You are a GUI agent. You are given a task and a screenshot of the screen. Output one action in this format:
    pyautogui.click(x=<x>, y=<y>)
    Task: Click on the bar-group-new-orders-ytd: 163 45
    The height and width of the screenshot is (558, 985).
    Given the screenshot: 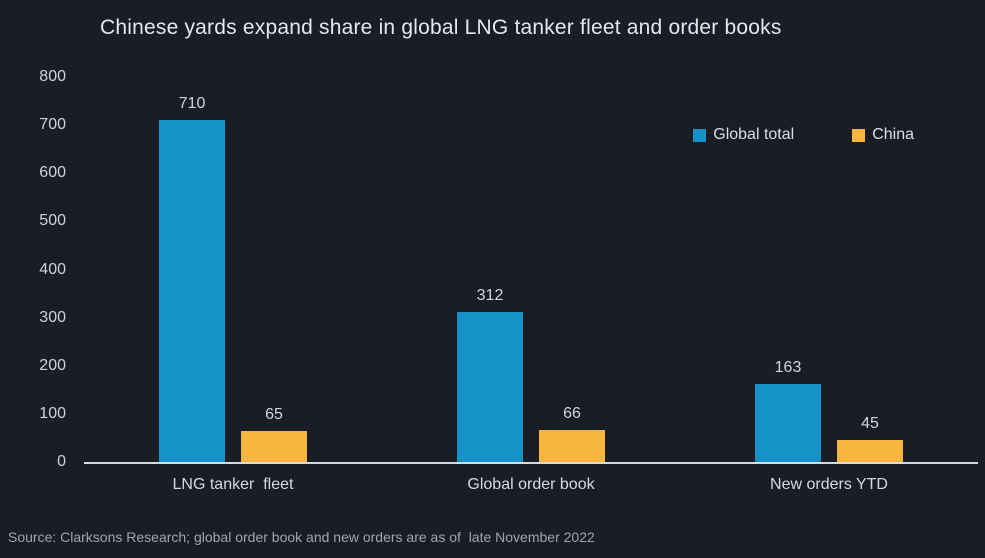 What is the action you would take?
    pyautogui.click(x=829, y=411)
    